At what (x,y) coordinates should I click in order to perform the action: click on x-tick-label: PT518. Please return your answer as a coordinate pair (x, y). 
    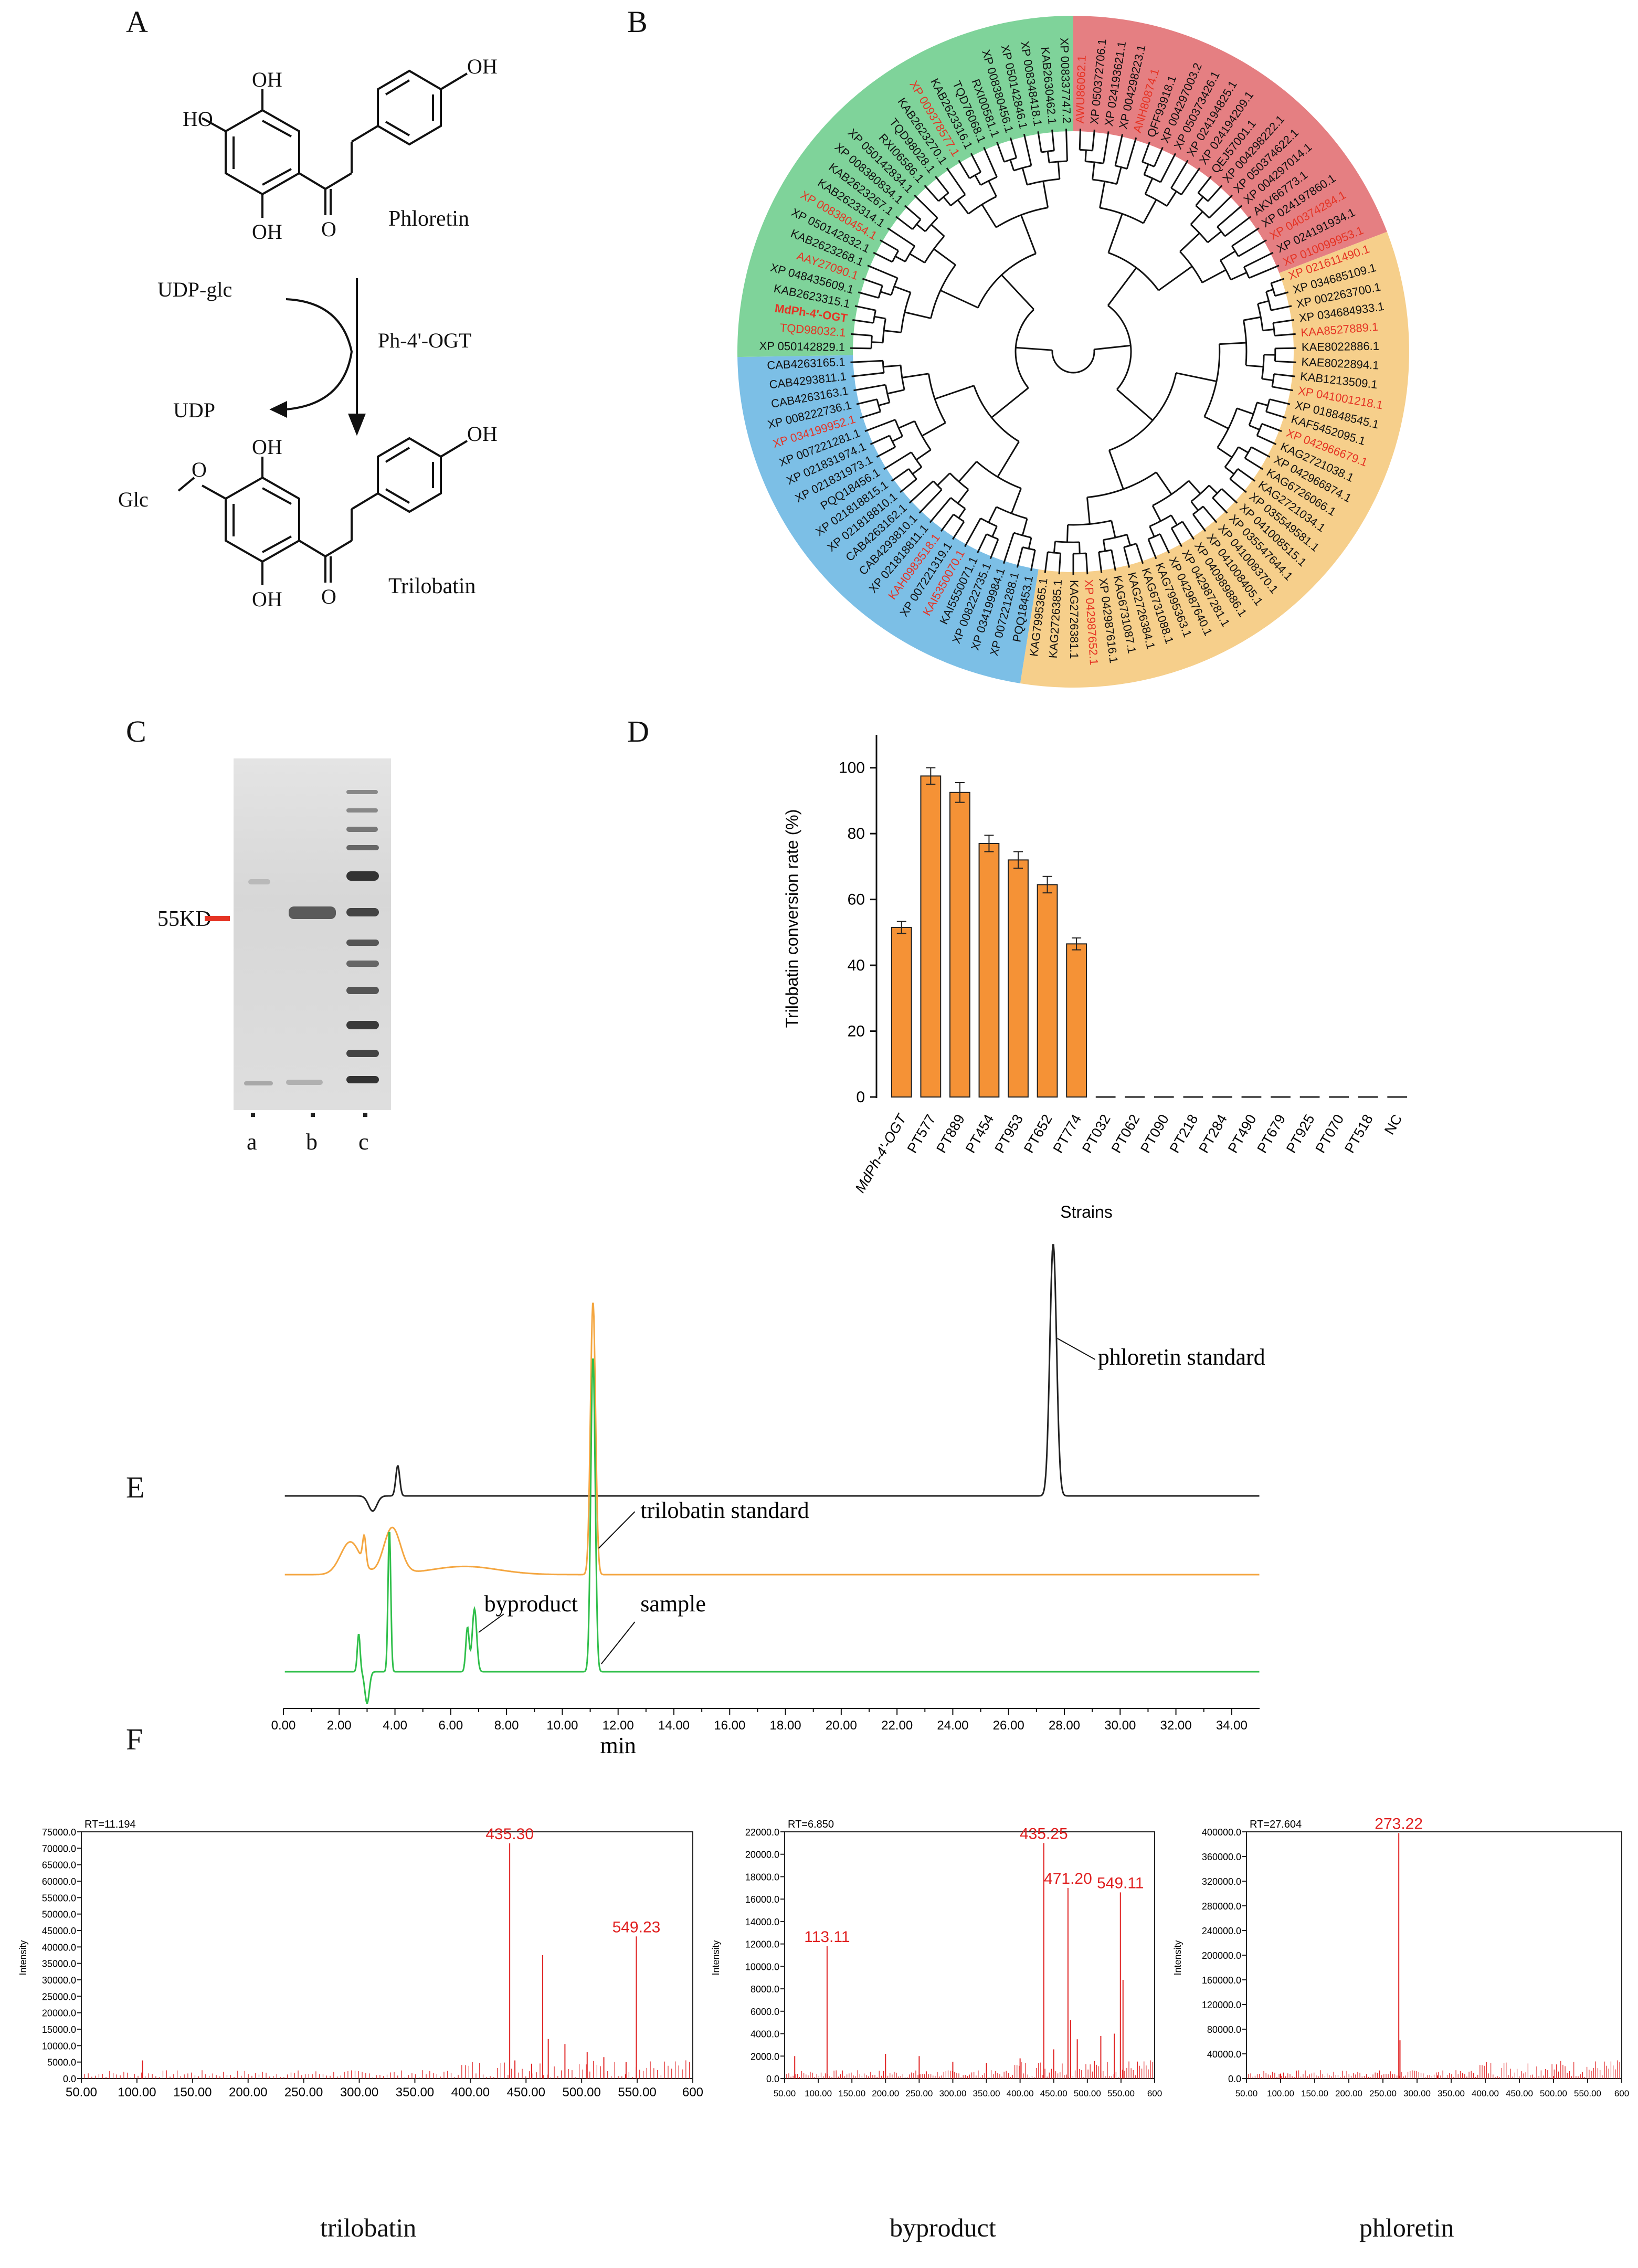
    Looking at the image, I should click on (1358, 1134).